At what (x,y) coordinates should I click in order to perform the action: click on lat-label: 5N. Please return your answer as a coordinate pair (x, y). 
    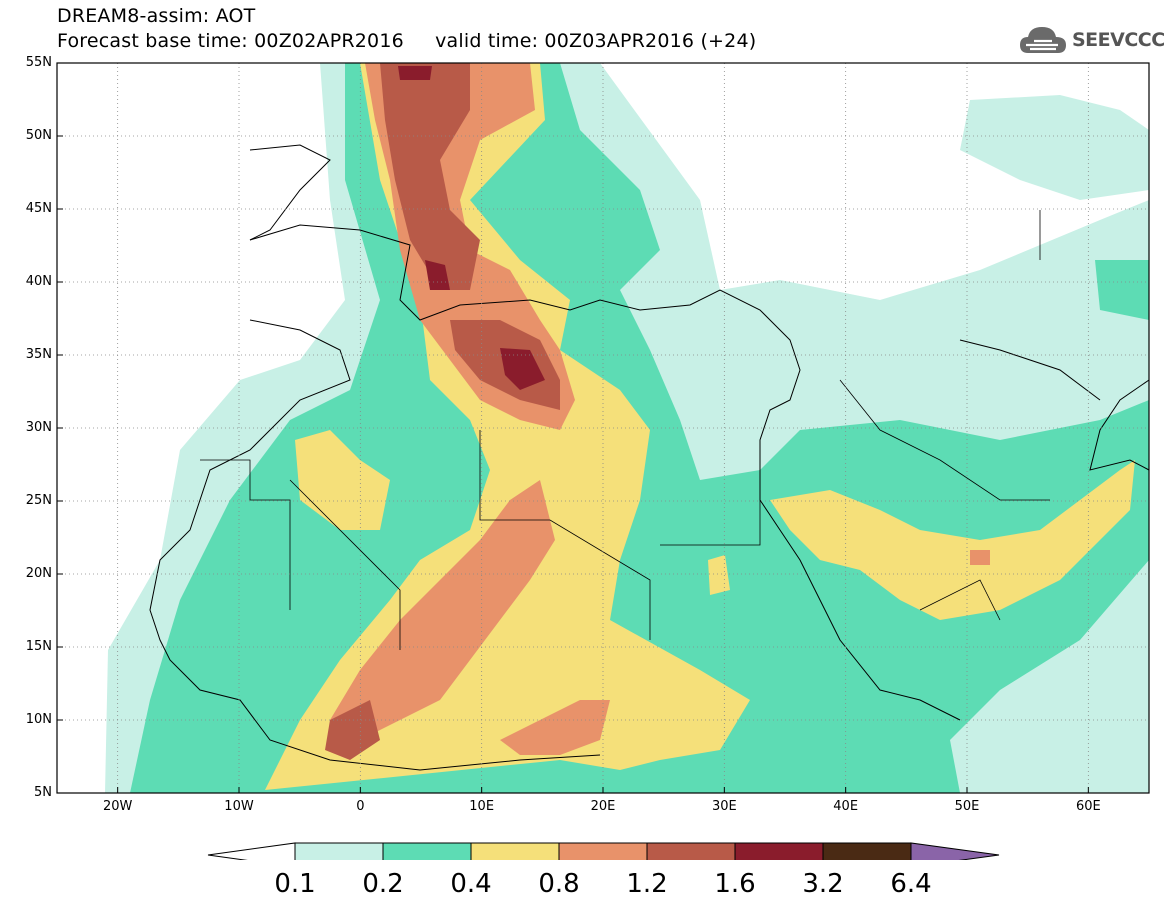
    Looking at the image, I should click on (43, 792).